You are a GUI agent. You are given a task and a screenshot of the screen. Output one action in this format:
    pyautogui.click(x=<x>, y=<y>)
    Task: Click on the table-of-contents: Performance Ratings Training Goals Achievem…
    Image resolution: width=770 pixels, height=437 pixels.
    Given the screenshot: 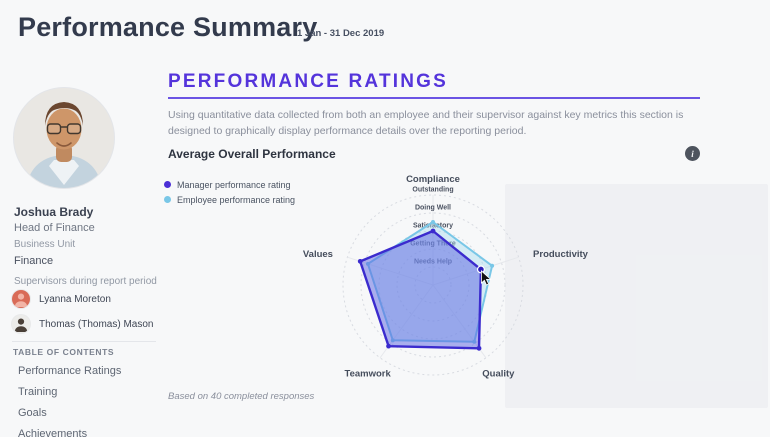 What is the action you would take?
    pyautogui.click(x=88, y=399)
    